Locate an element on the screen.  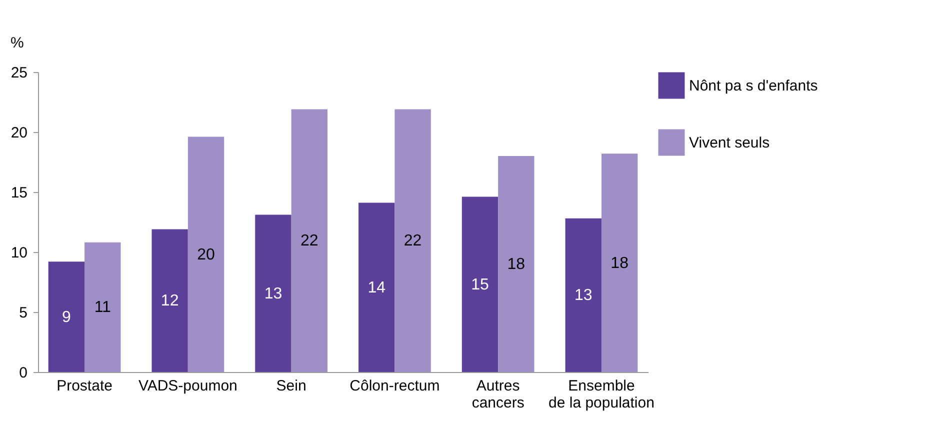
y-tick-label: 20 is located at coordinates (19, 133).